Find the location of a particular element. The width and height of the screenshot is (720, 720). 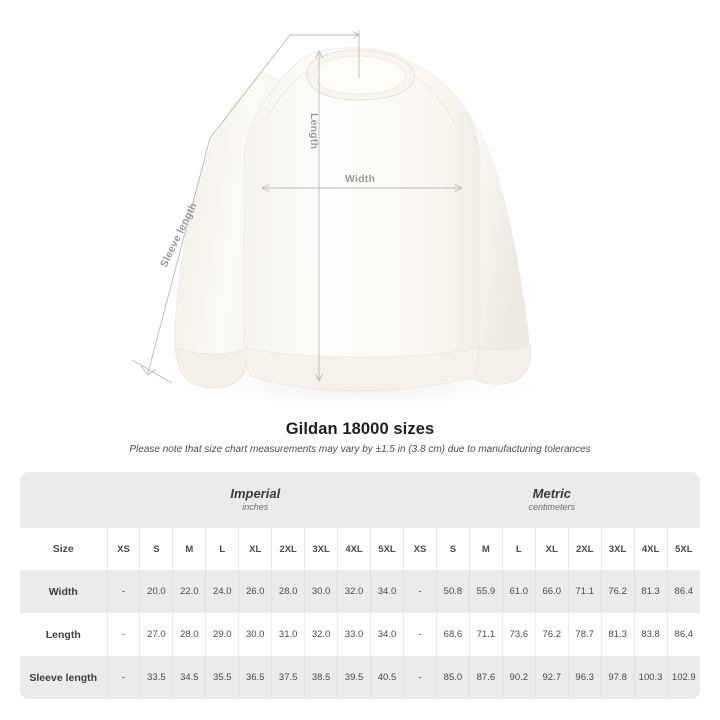

column-header-metric-xl: XL is located at coordinates (551, 549).